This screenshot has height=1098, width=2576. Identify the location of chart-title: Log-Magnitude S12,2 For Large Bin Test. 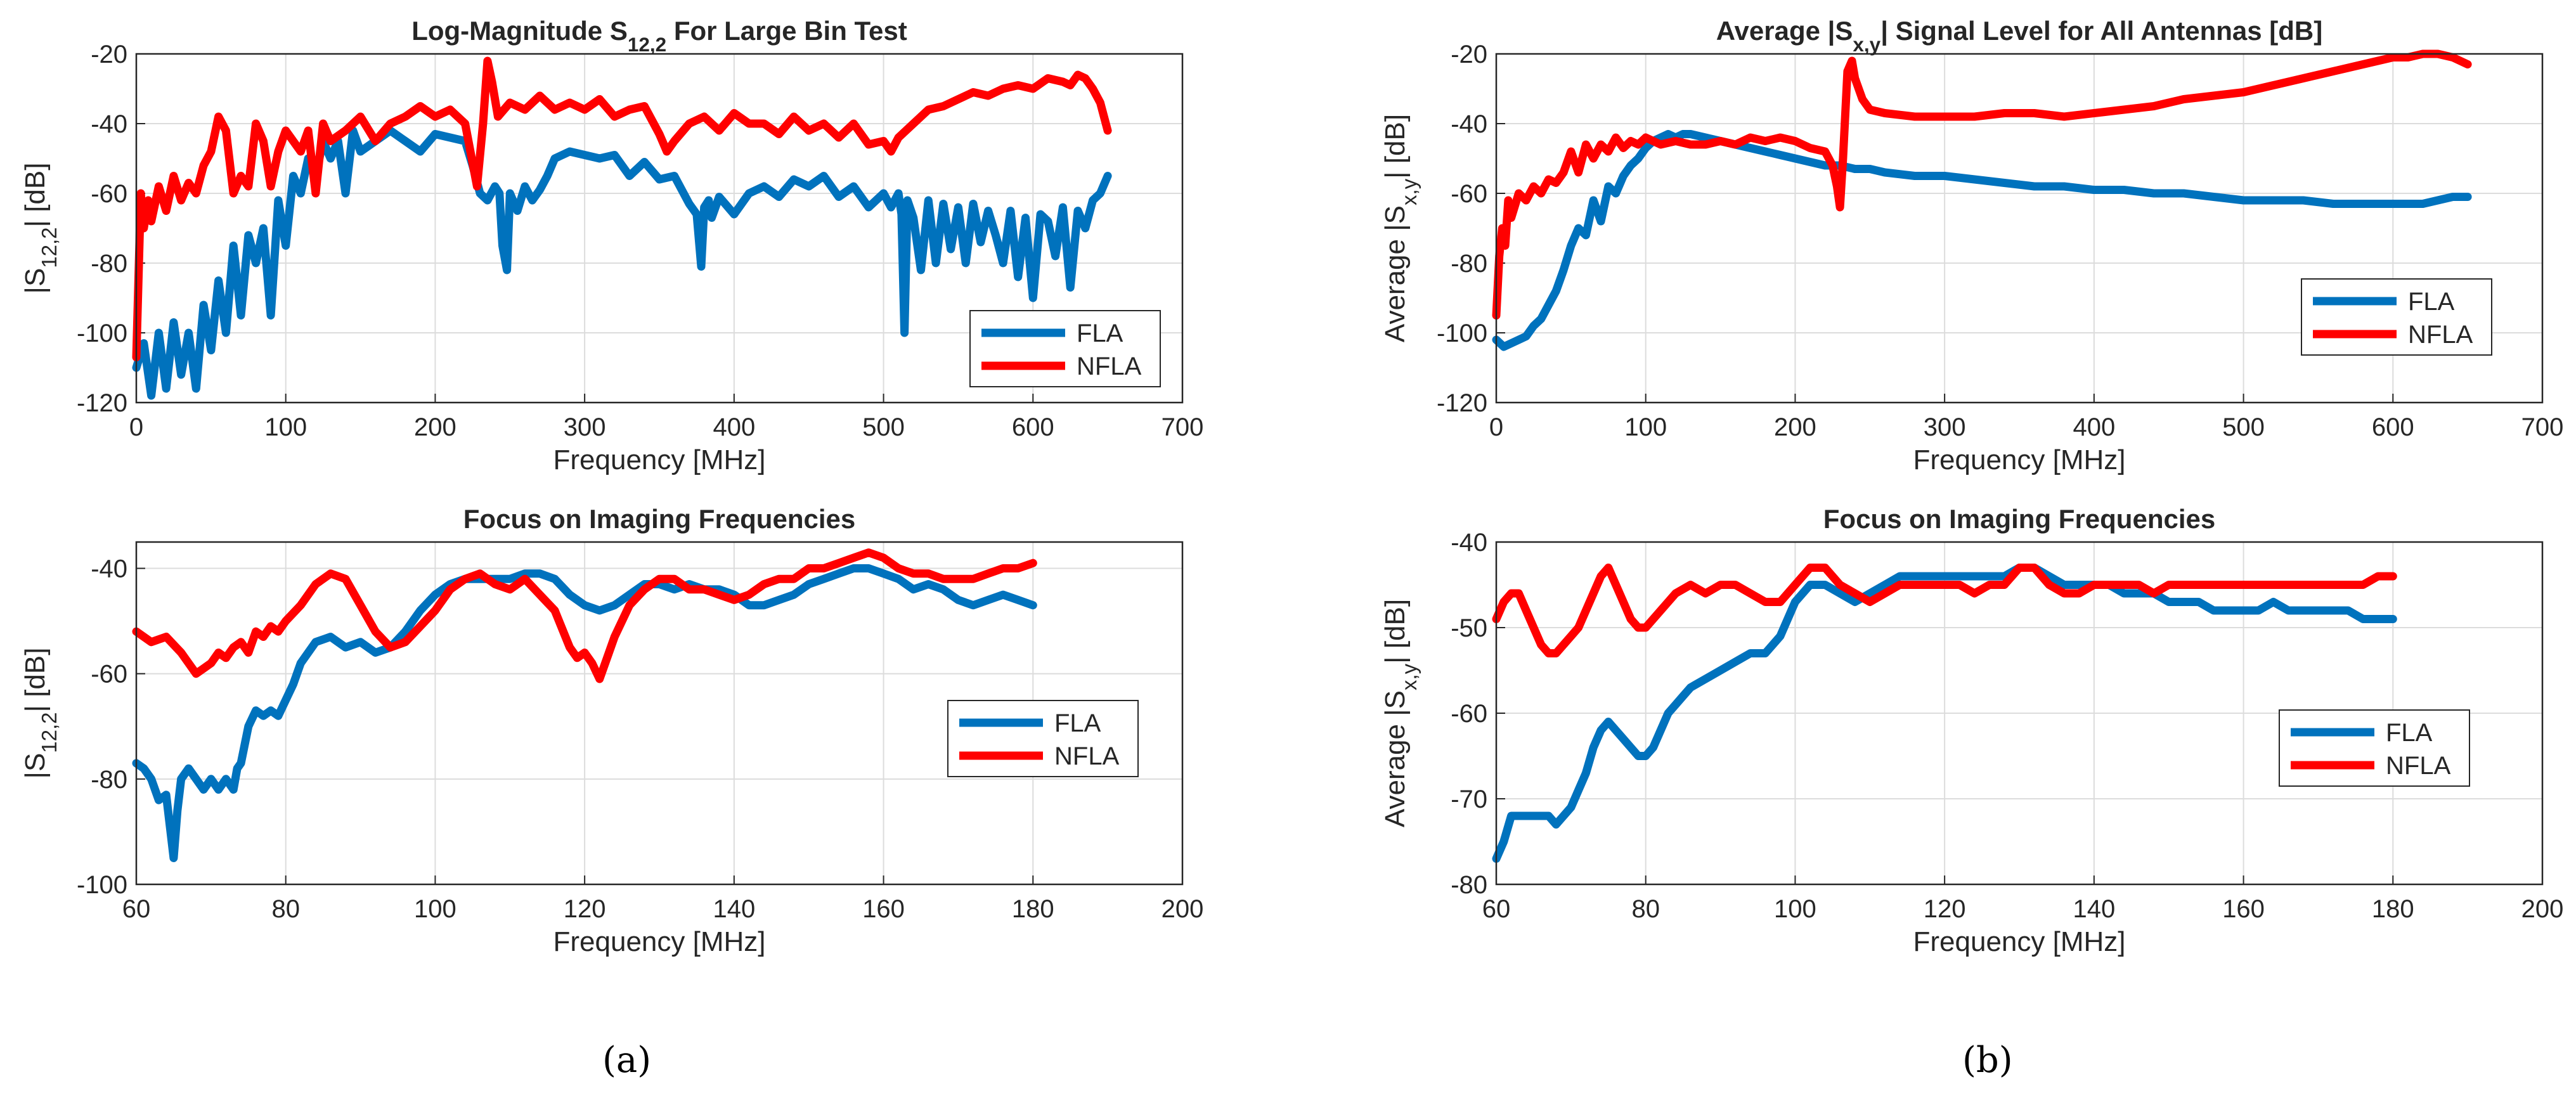
(659, 36).